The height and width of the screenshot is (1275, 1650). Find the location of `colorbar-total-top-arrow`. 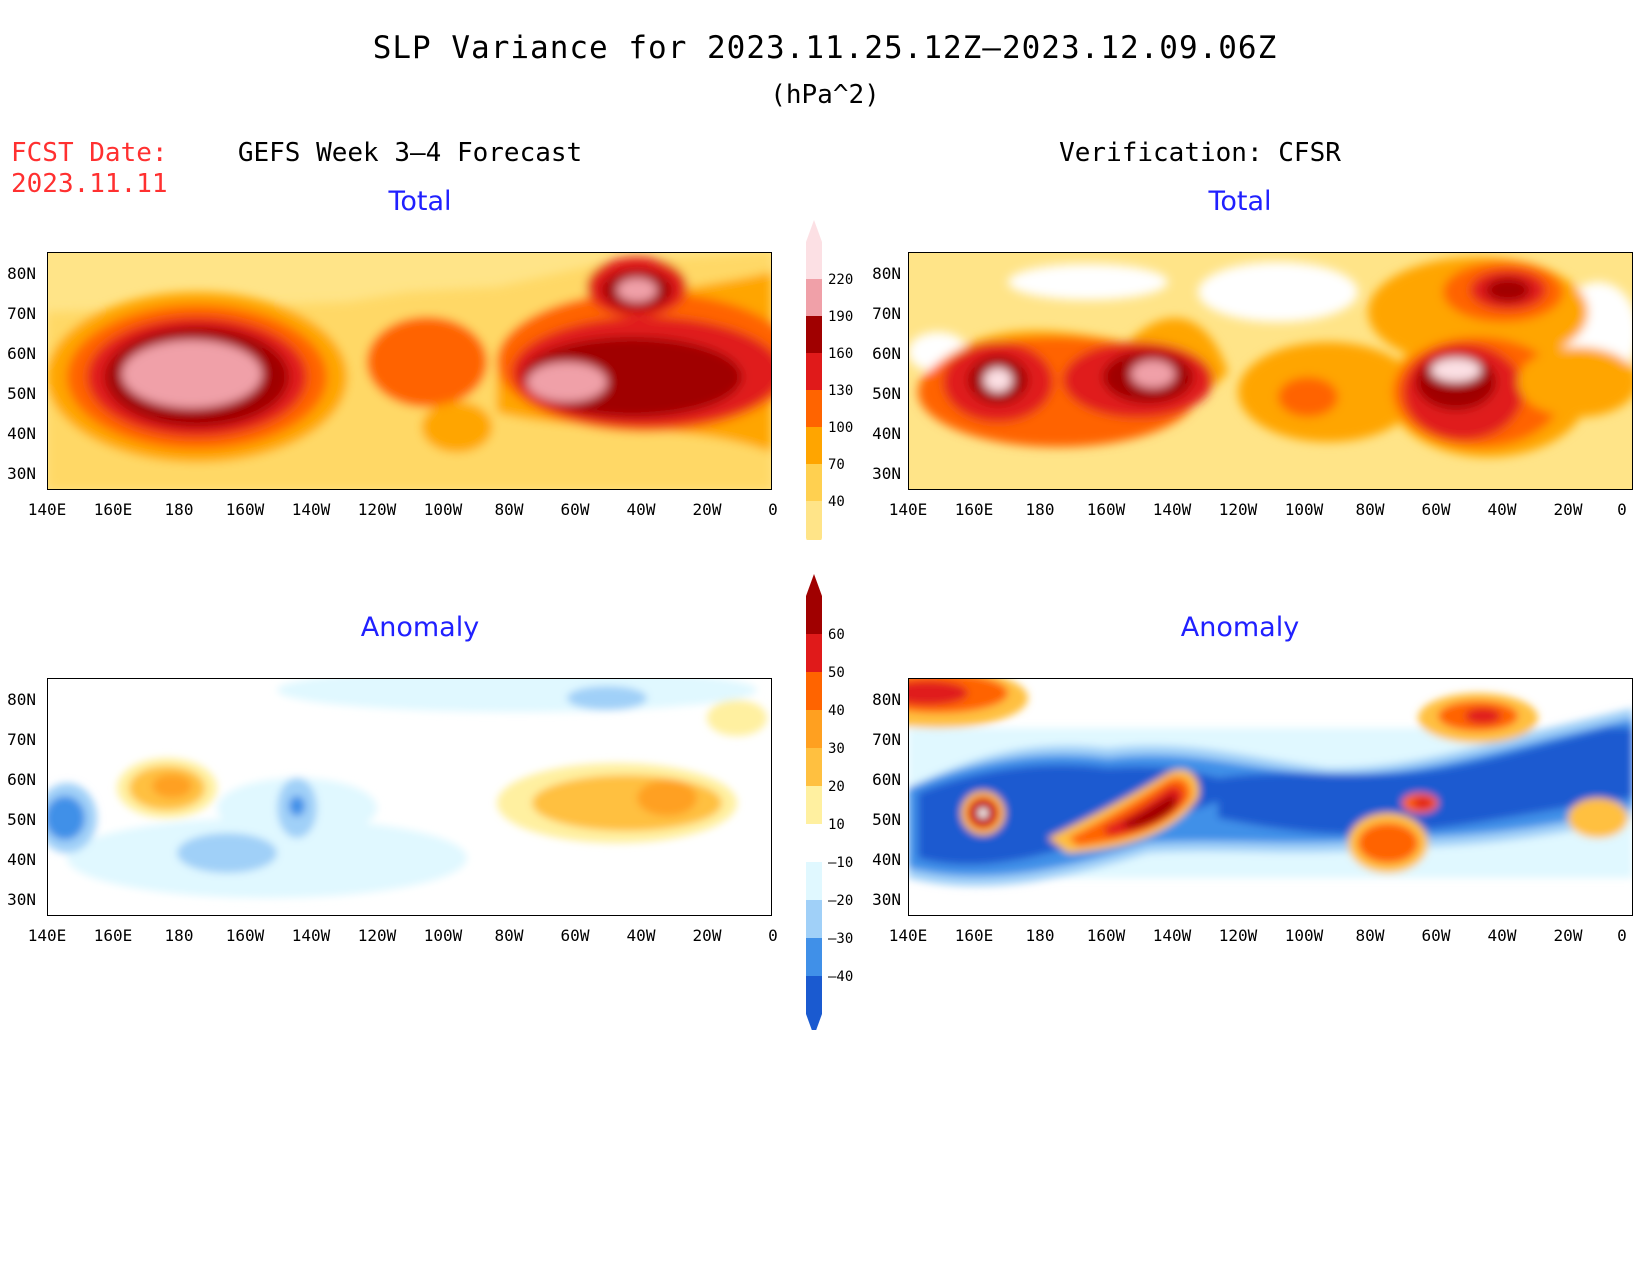

colorbar-total-top-arrow is located at coordinates (814, 231).